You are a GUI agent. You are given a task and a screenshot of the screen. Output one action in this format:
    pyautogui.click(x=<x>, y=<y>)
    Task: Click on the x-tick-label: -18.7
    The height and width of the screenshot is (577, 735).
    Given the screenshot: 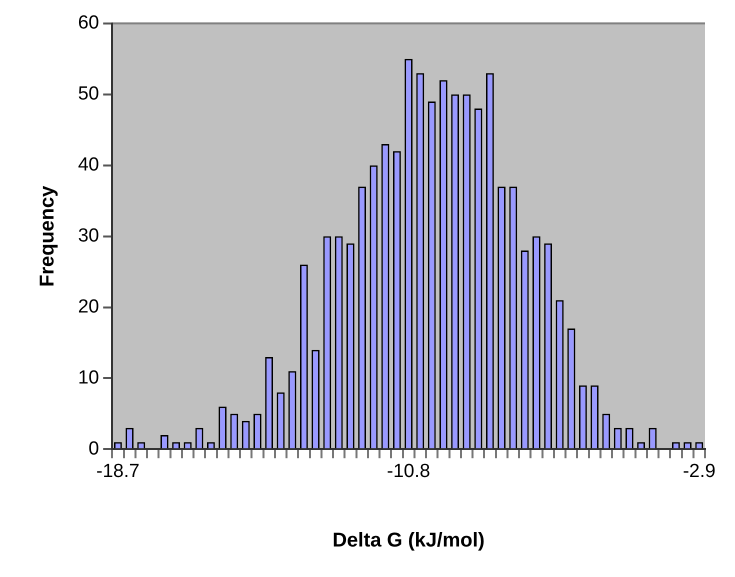 What is the action you would take?
    pyautogui.click(x=118, y=471)
    